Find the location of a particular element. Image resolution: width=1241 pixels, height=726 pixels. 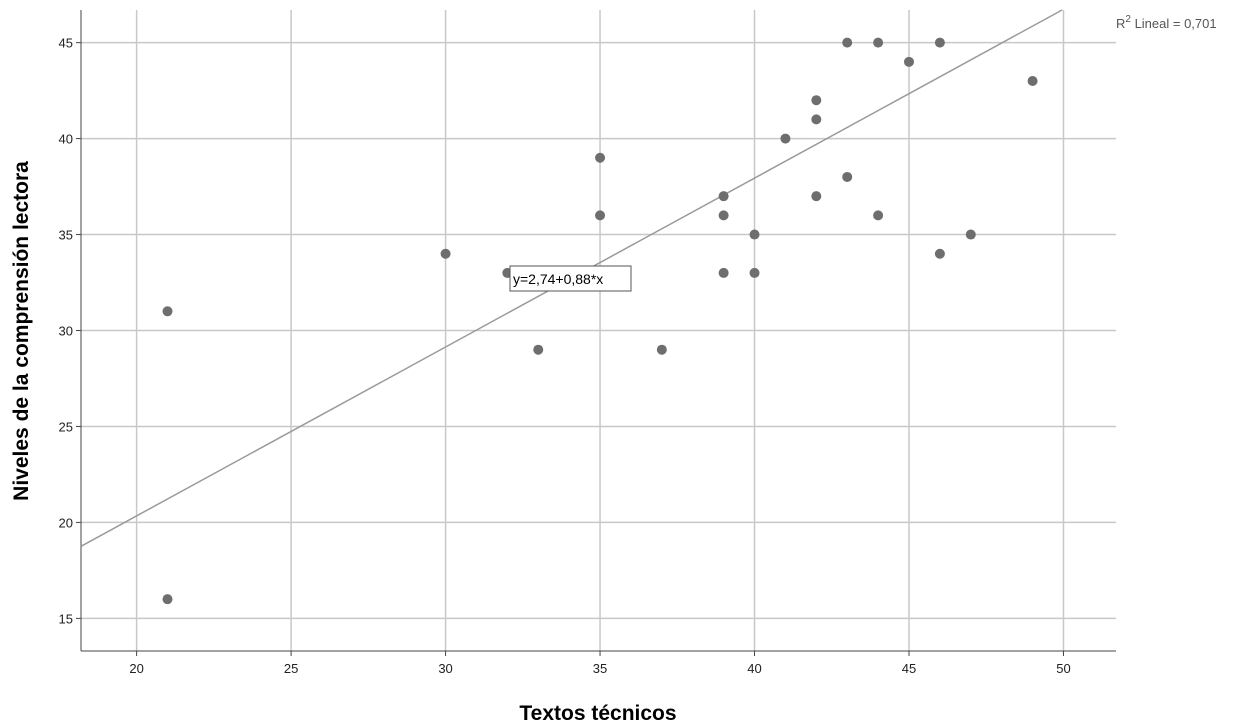

equation-label-text: y=2,74+0,88*x is located at coordinates (558, 279).